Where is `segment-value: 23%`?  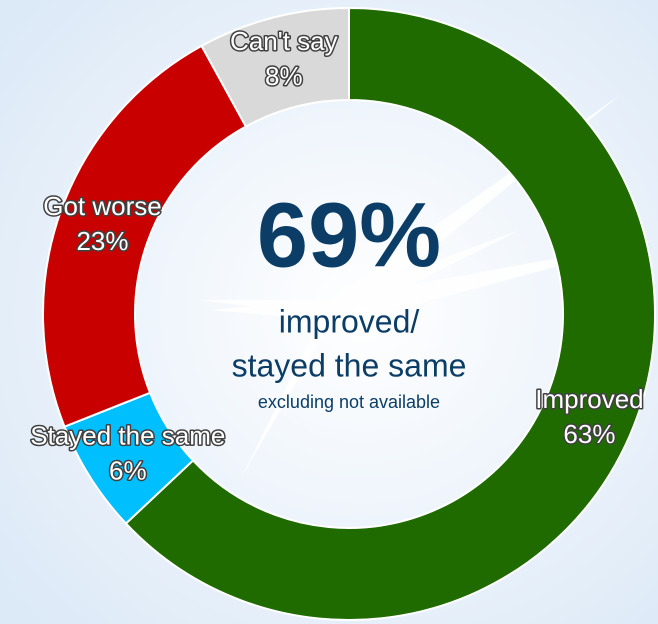
segment-value: 23% is located at coordinates (102, 241).